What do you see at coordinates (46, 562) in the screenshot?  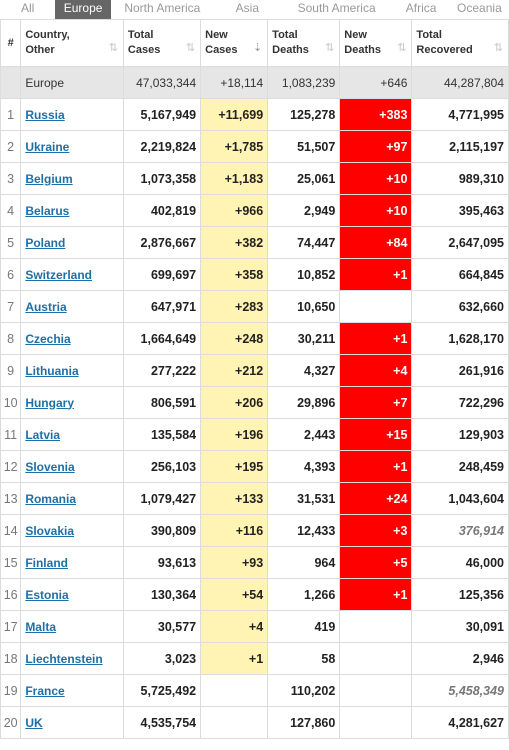 I see `country-link: Finland` at bounding box center [46, 562].